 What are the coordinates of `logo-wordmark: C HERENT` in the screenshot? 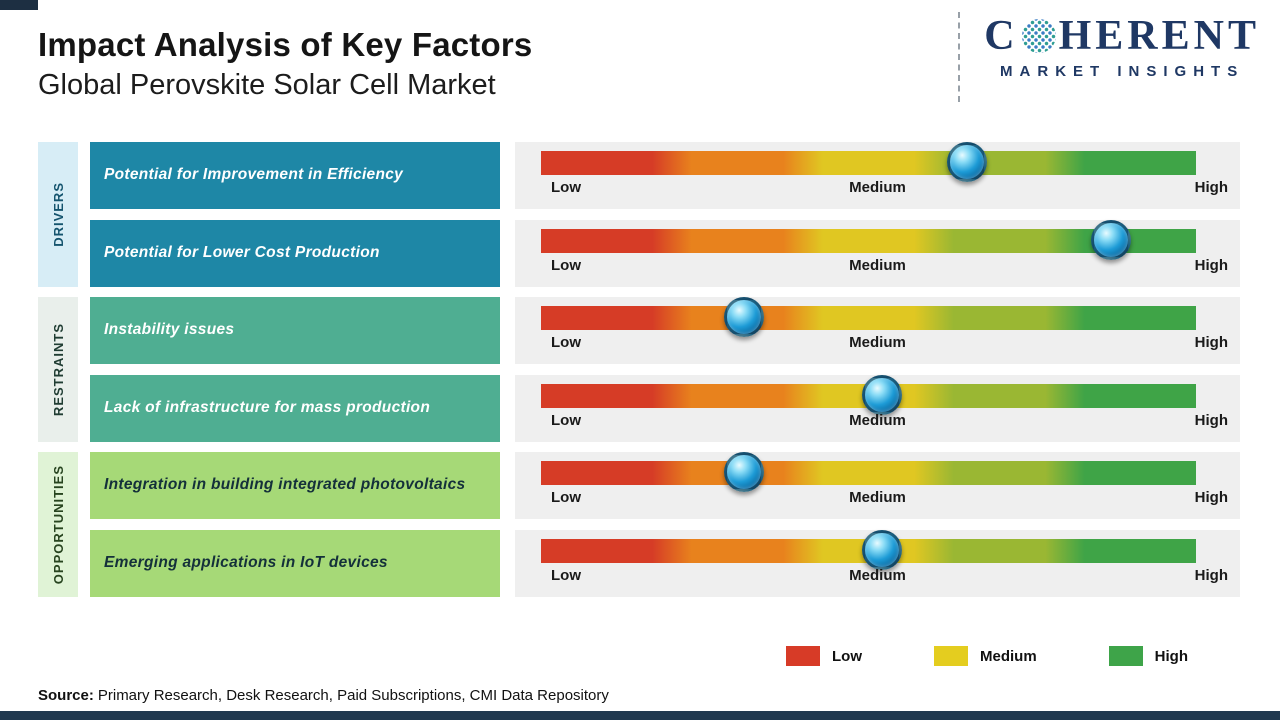 It's located at (1122, 36).